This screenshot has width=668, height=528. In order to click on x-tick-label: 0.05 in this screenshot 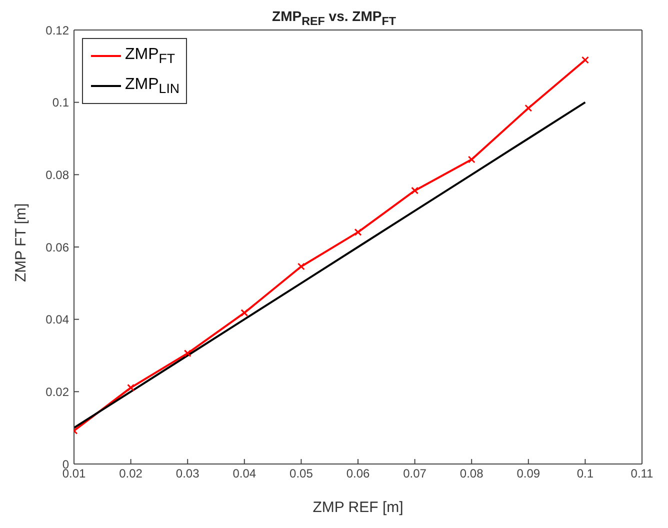, I will do `click(302, 473)`.